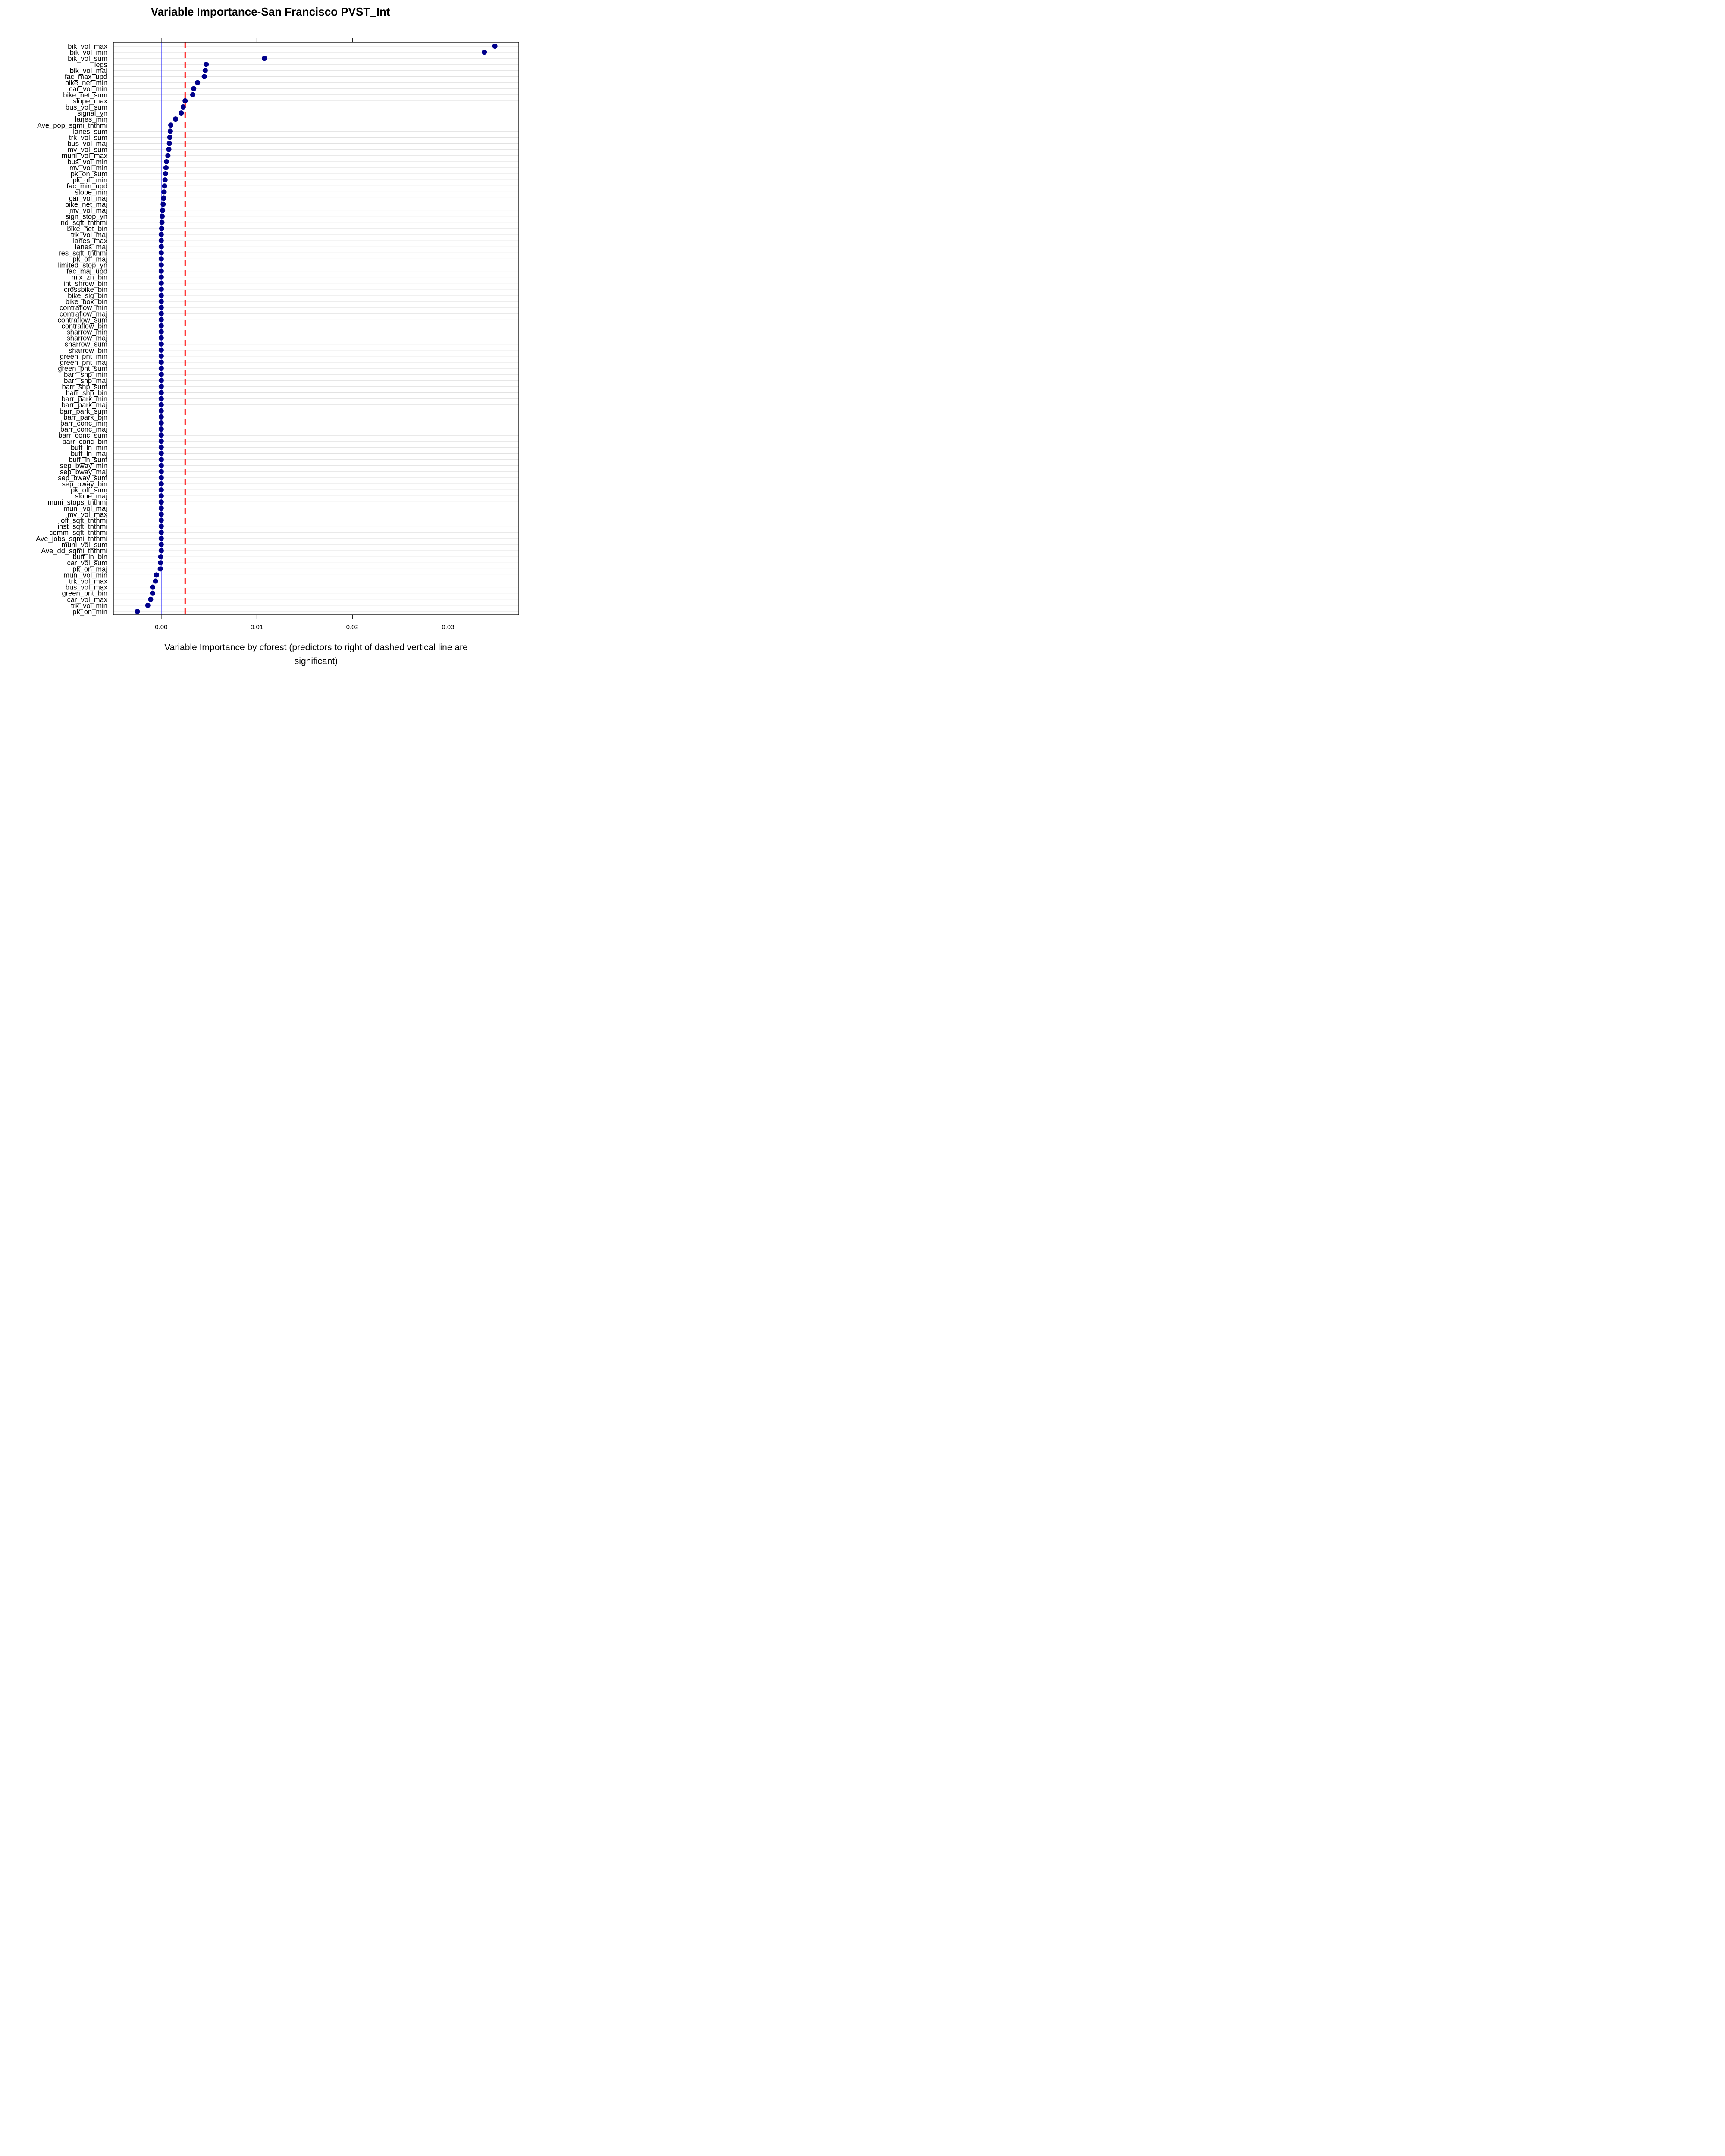  What do you see at coordinates (83, 435) in the screenshot?
I see `category-label: barr_conc_sum` at bounding box center [83, 435].